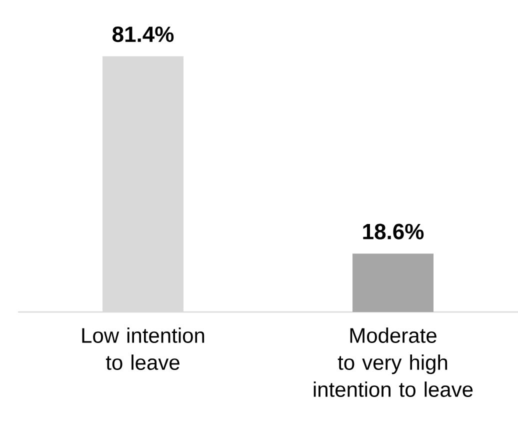 The image size is (518, 432). What do you see at coordinates (393, 232) in the screenshot?
I see `data-label: 18.6%` at bounding box center [393, 232].